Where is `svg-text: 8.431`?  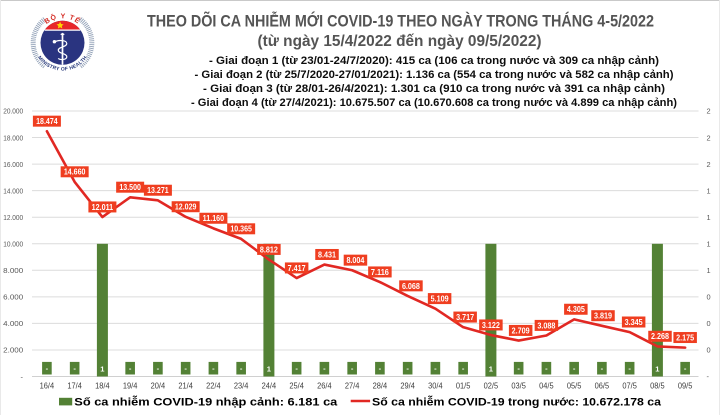
svg-text: 8.431 is located at coordinates (327, 254).